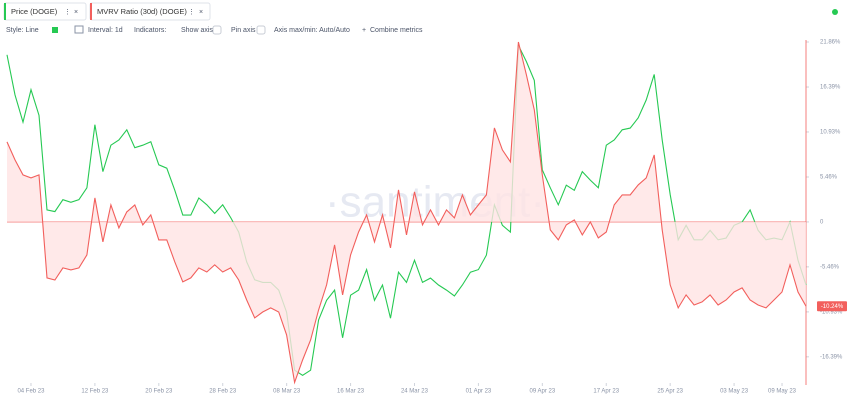 The height and width of the screenshot is (406, 850). I want to click on price-tab-label: Price (DOGE), so click(34, 11).